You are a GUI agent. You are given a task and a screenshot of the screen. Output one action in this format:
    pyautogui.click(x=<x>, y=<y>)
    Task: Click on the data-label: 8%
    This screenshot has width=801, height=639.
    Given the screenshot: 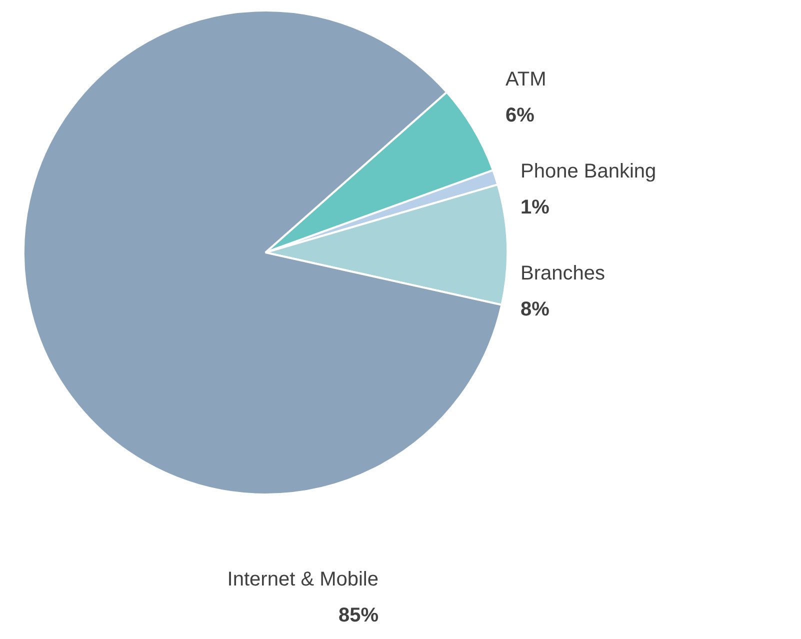 What is the action you would take?
    pyautogui.click(x=535, y=309)
    